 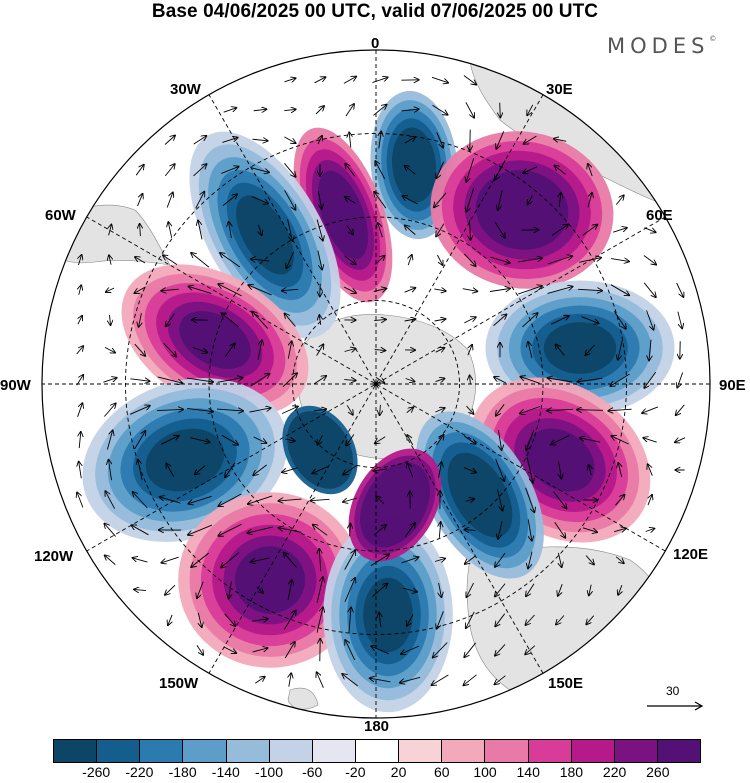 I want to click on colorbar-tick-label: 60, so click(x=442, y=772).